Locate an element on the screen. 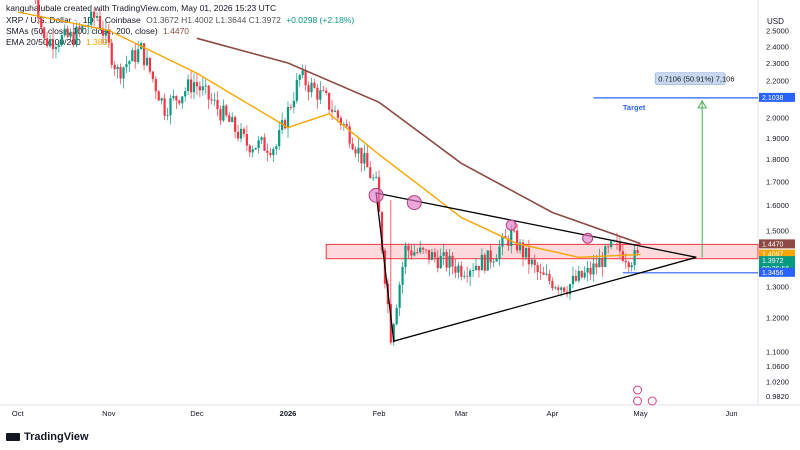  legend-exchange: Coinbase is located at coordinates (122, 20).